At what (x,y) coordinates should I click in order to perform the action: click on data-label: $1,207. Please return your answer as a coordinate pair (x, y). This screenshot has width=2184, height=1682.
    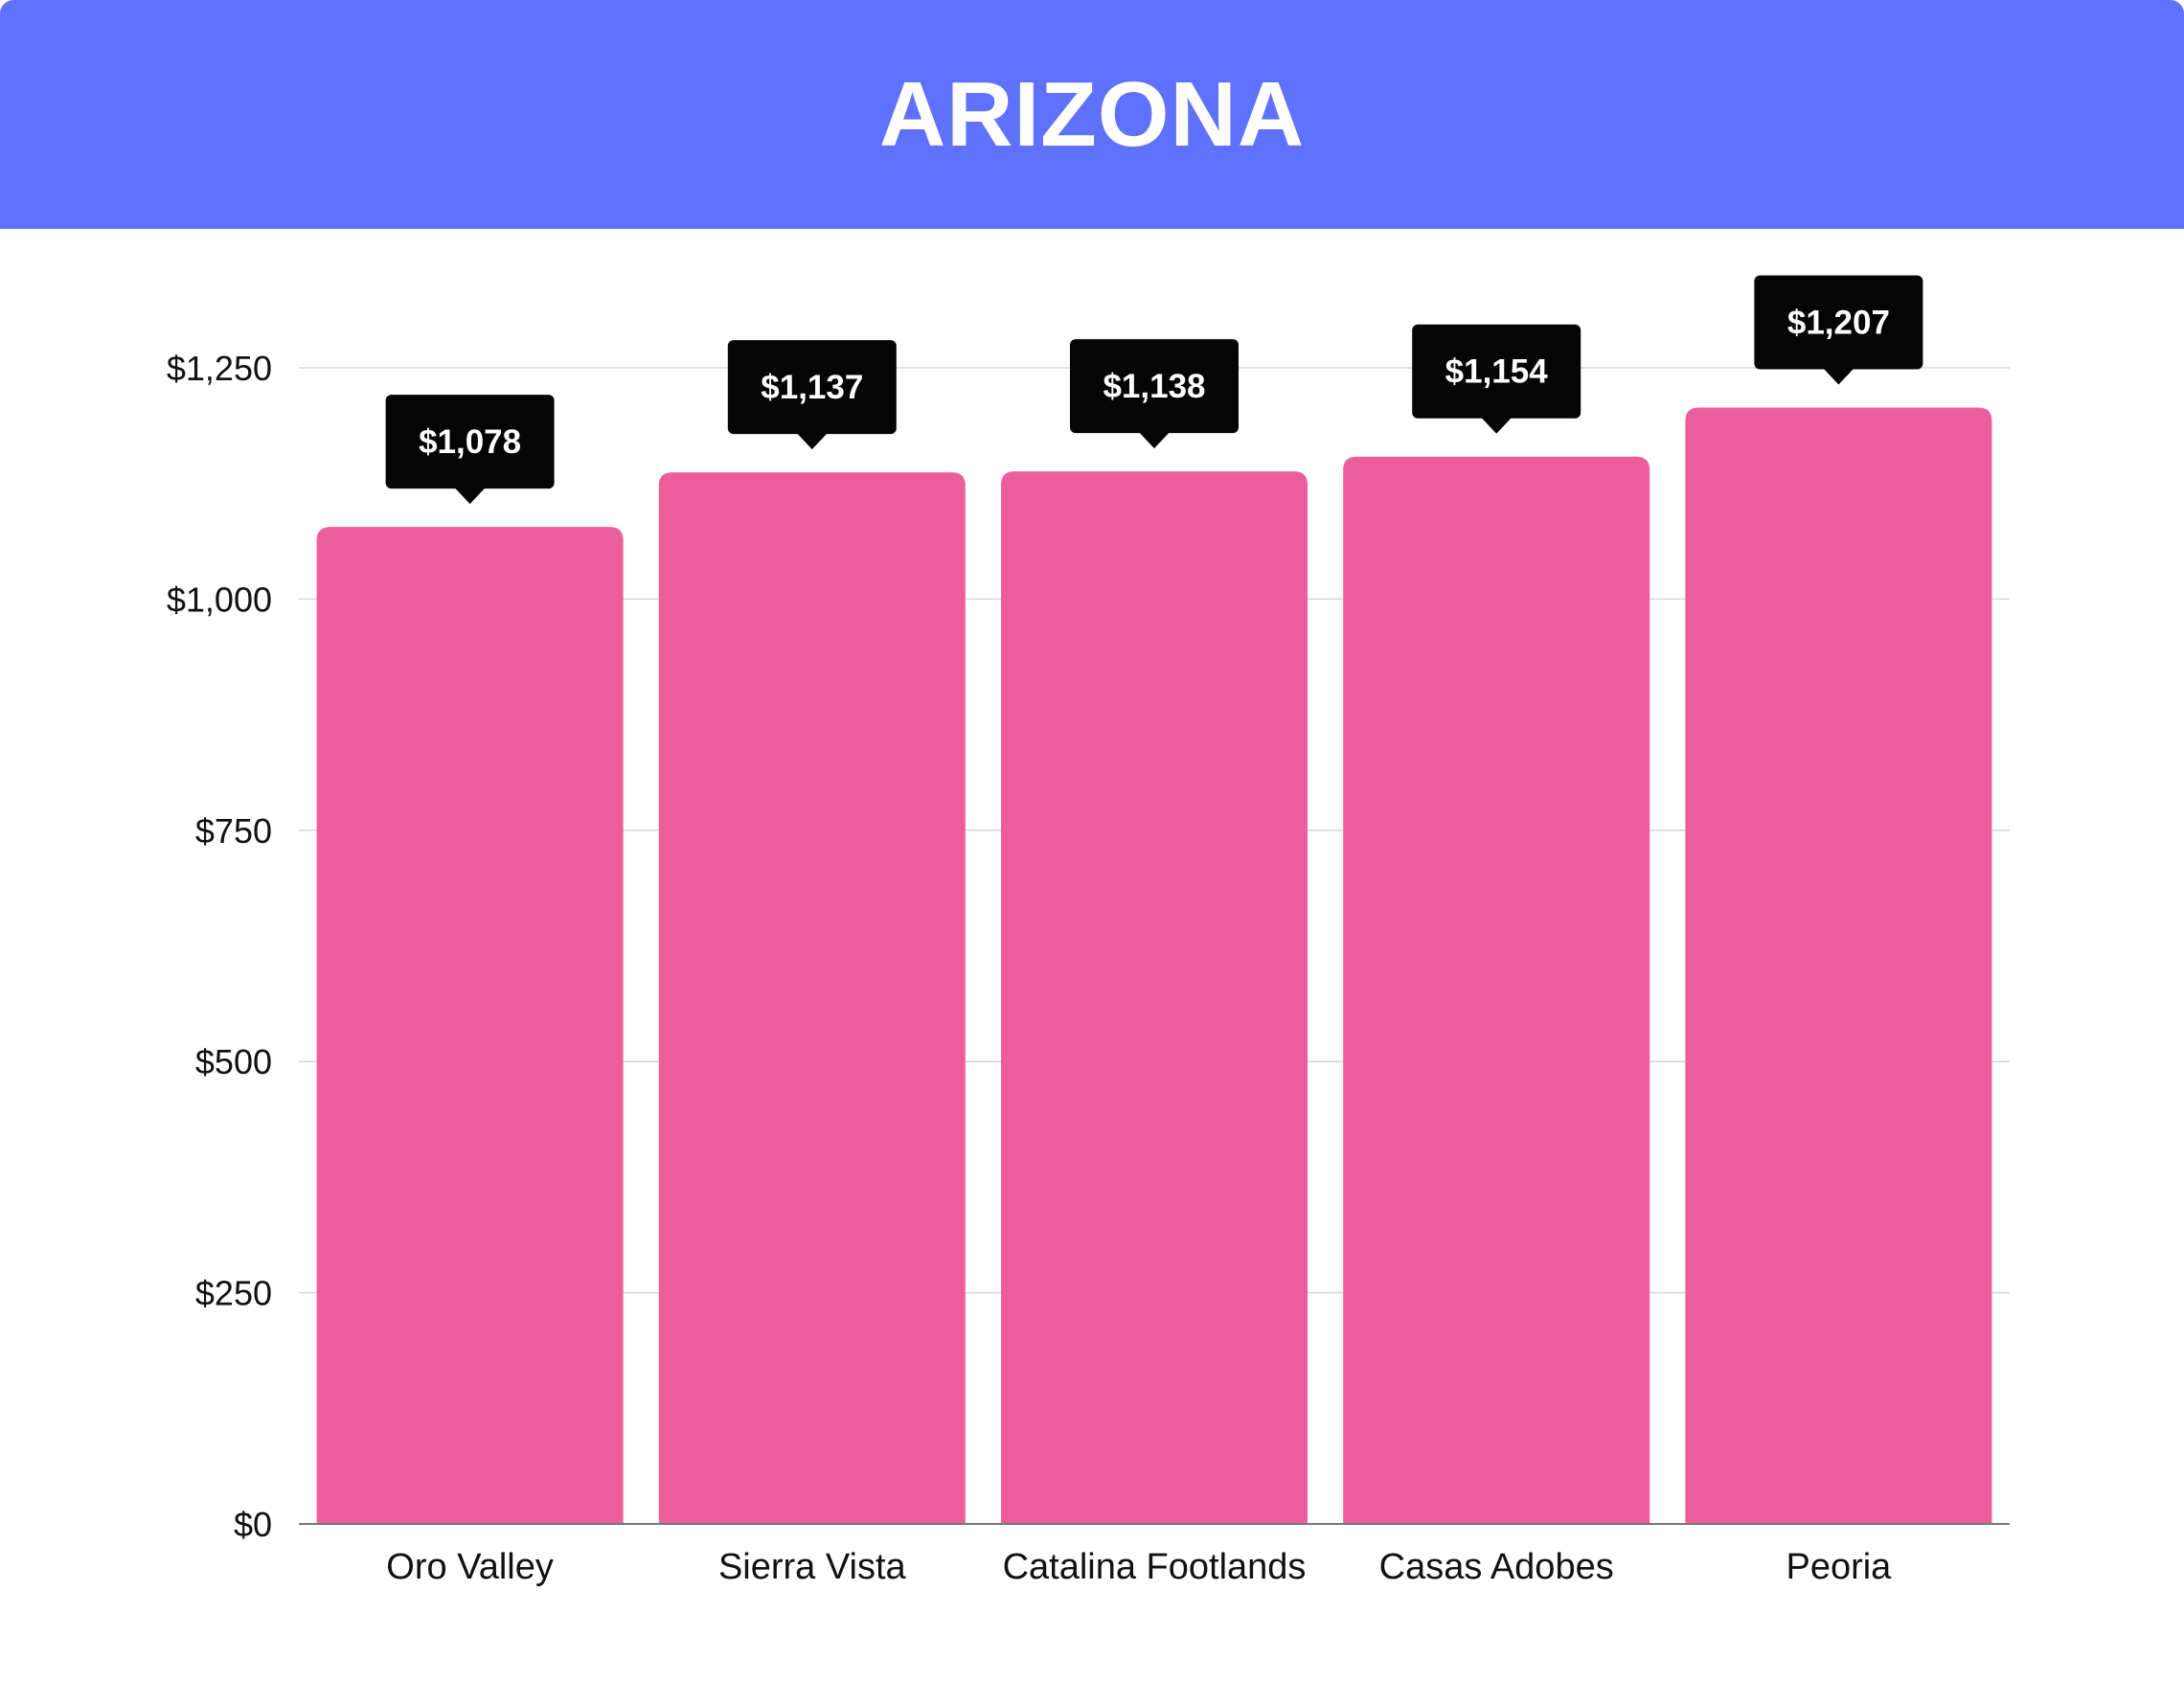
    Looking at the image, I should click on (1839, 323).